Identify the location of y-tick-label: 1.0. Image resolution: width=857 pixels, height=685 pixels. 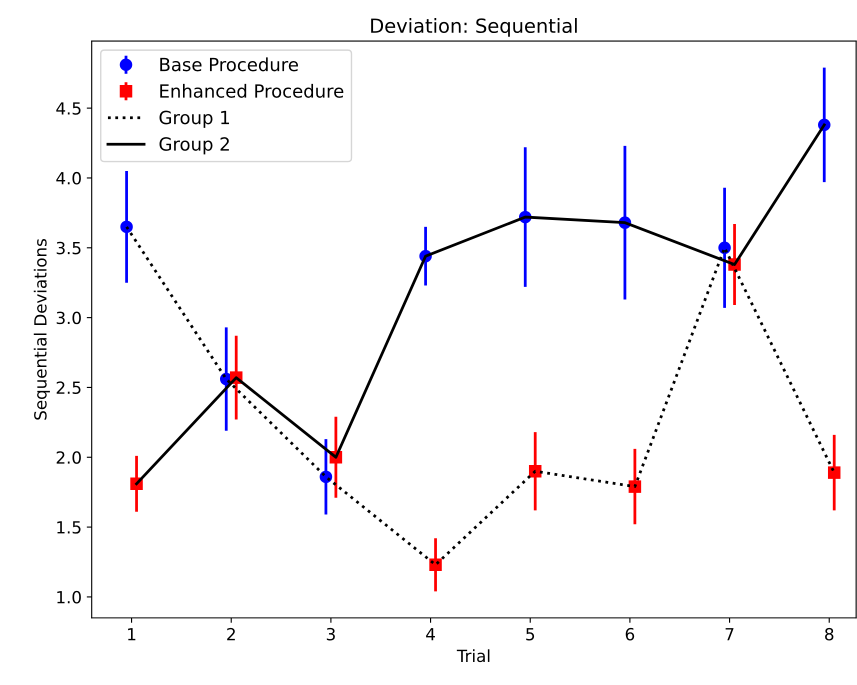
(69, 597).